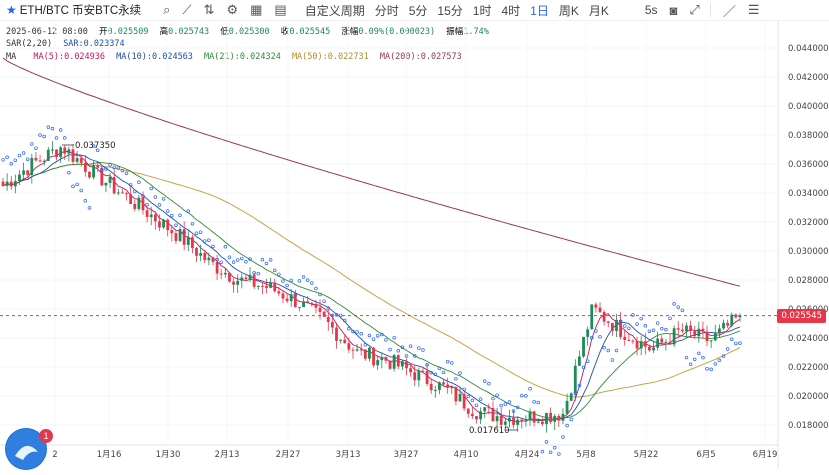 This screenshot has height=475, width=829. I want to click on layout-icon: ▤, so click(280, 9).